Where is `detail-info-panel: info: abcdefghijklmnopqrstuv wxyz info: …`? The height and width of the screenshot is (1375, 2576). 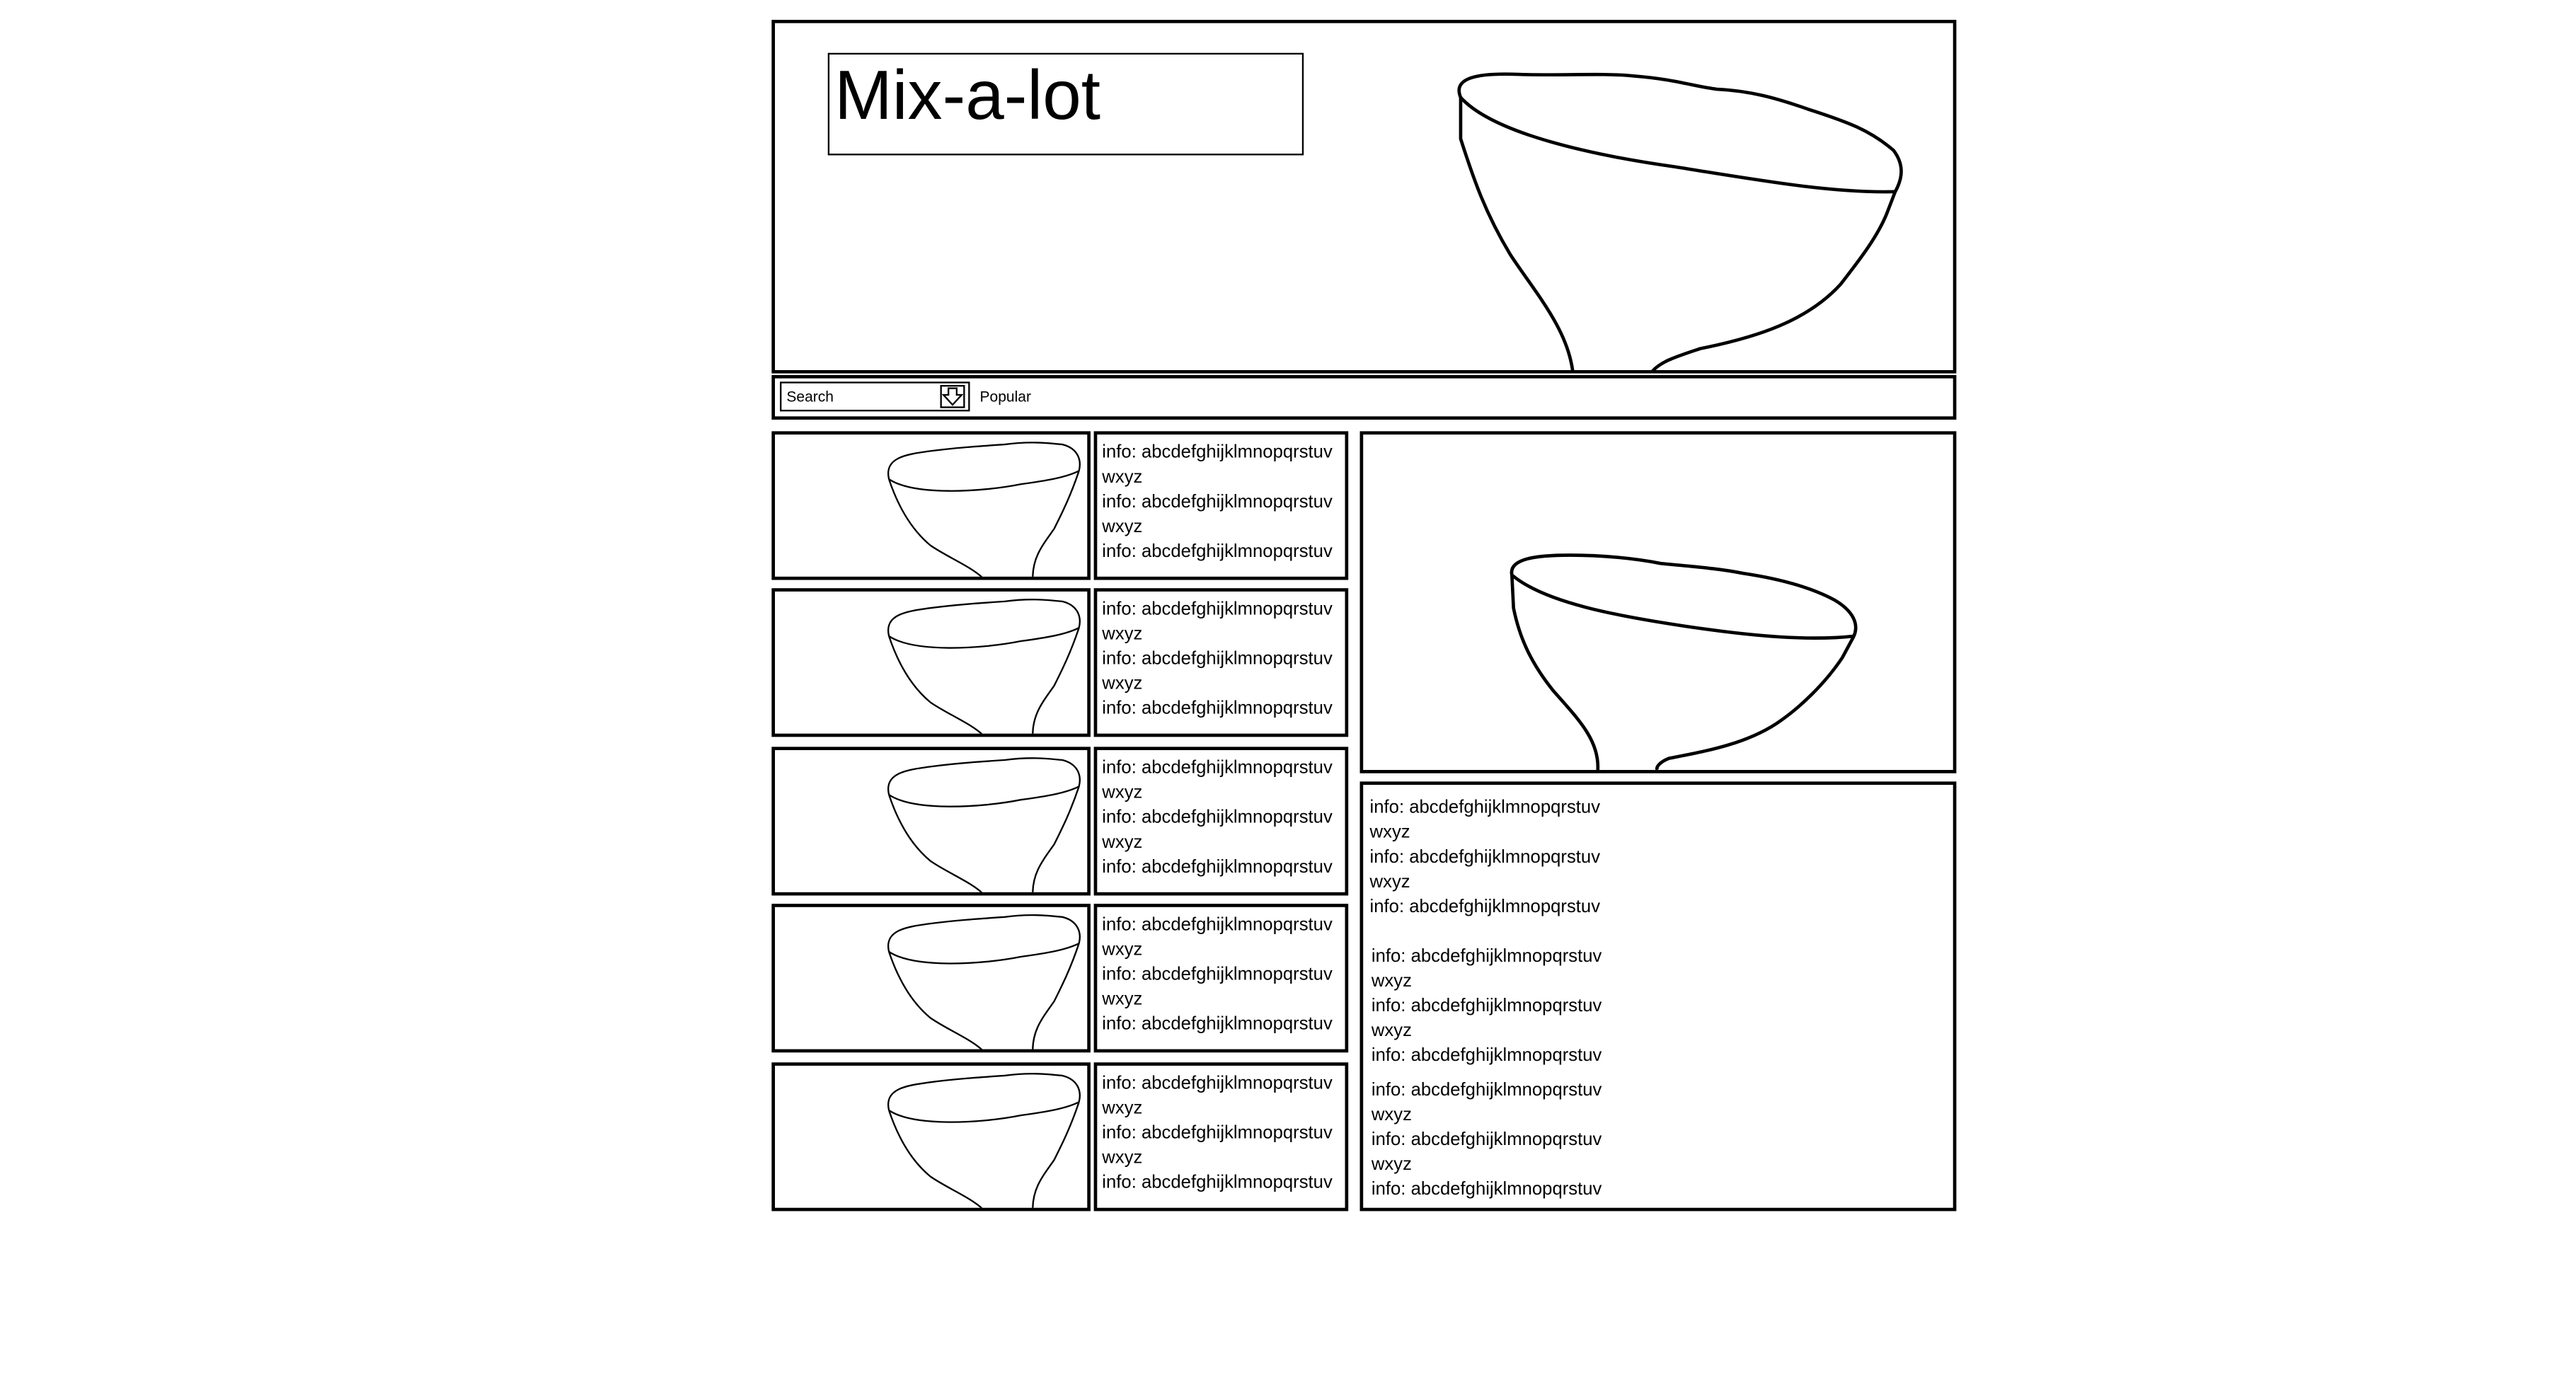
detail-info-panel: info: abcdefghijklmnopqrstuv wxyz info: … is located at coordinates (1658, 997).